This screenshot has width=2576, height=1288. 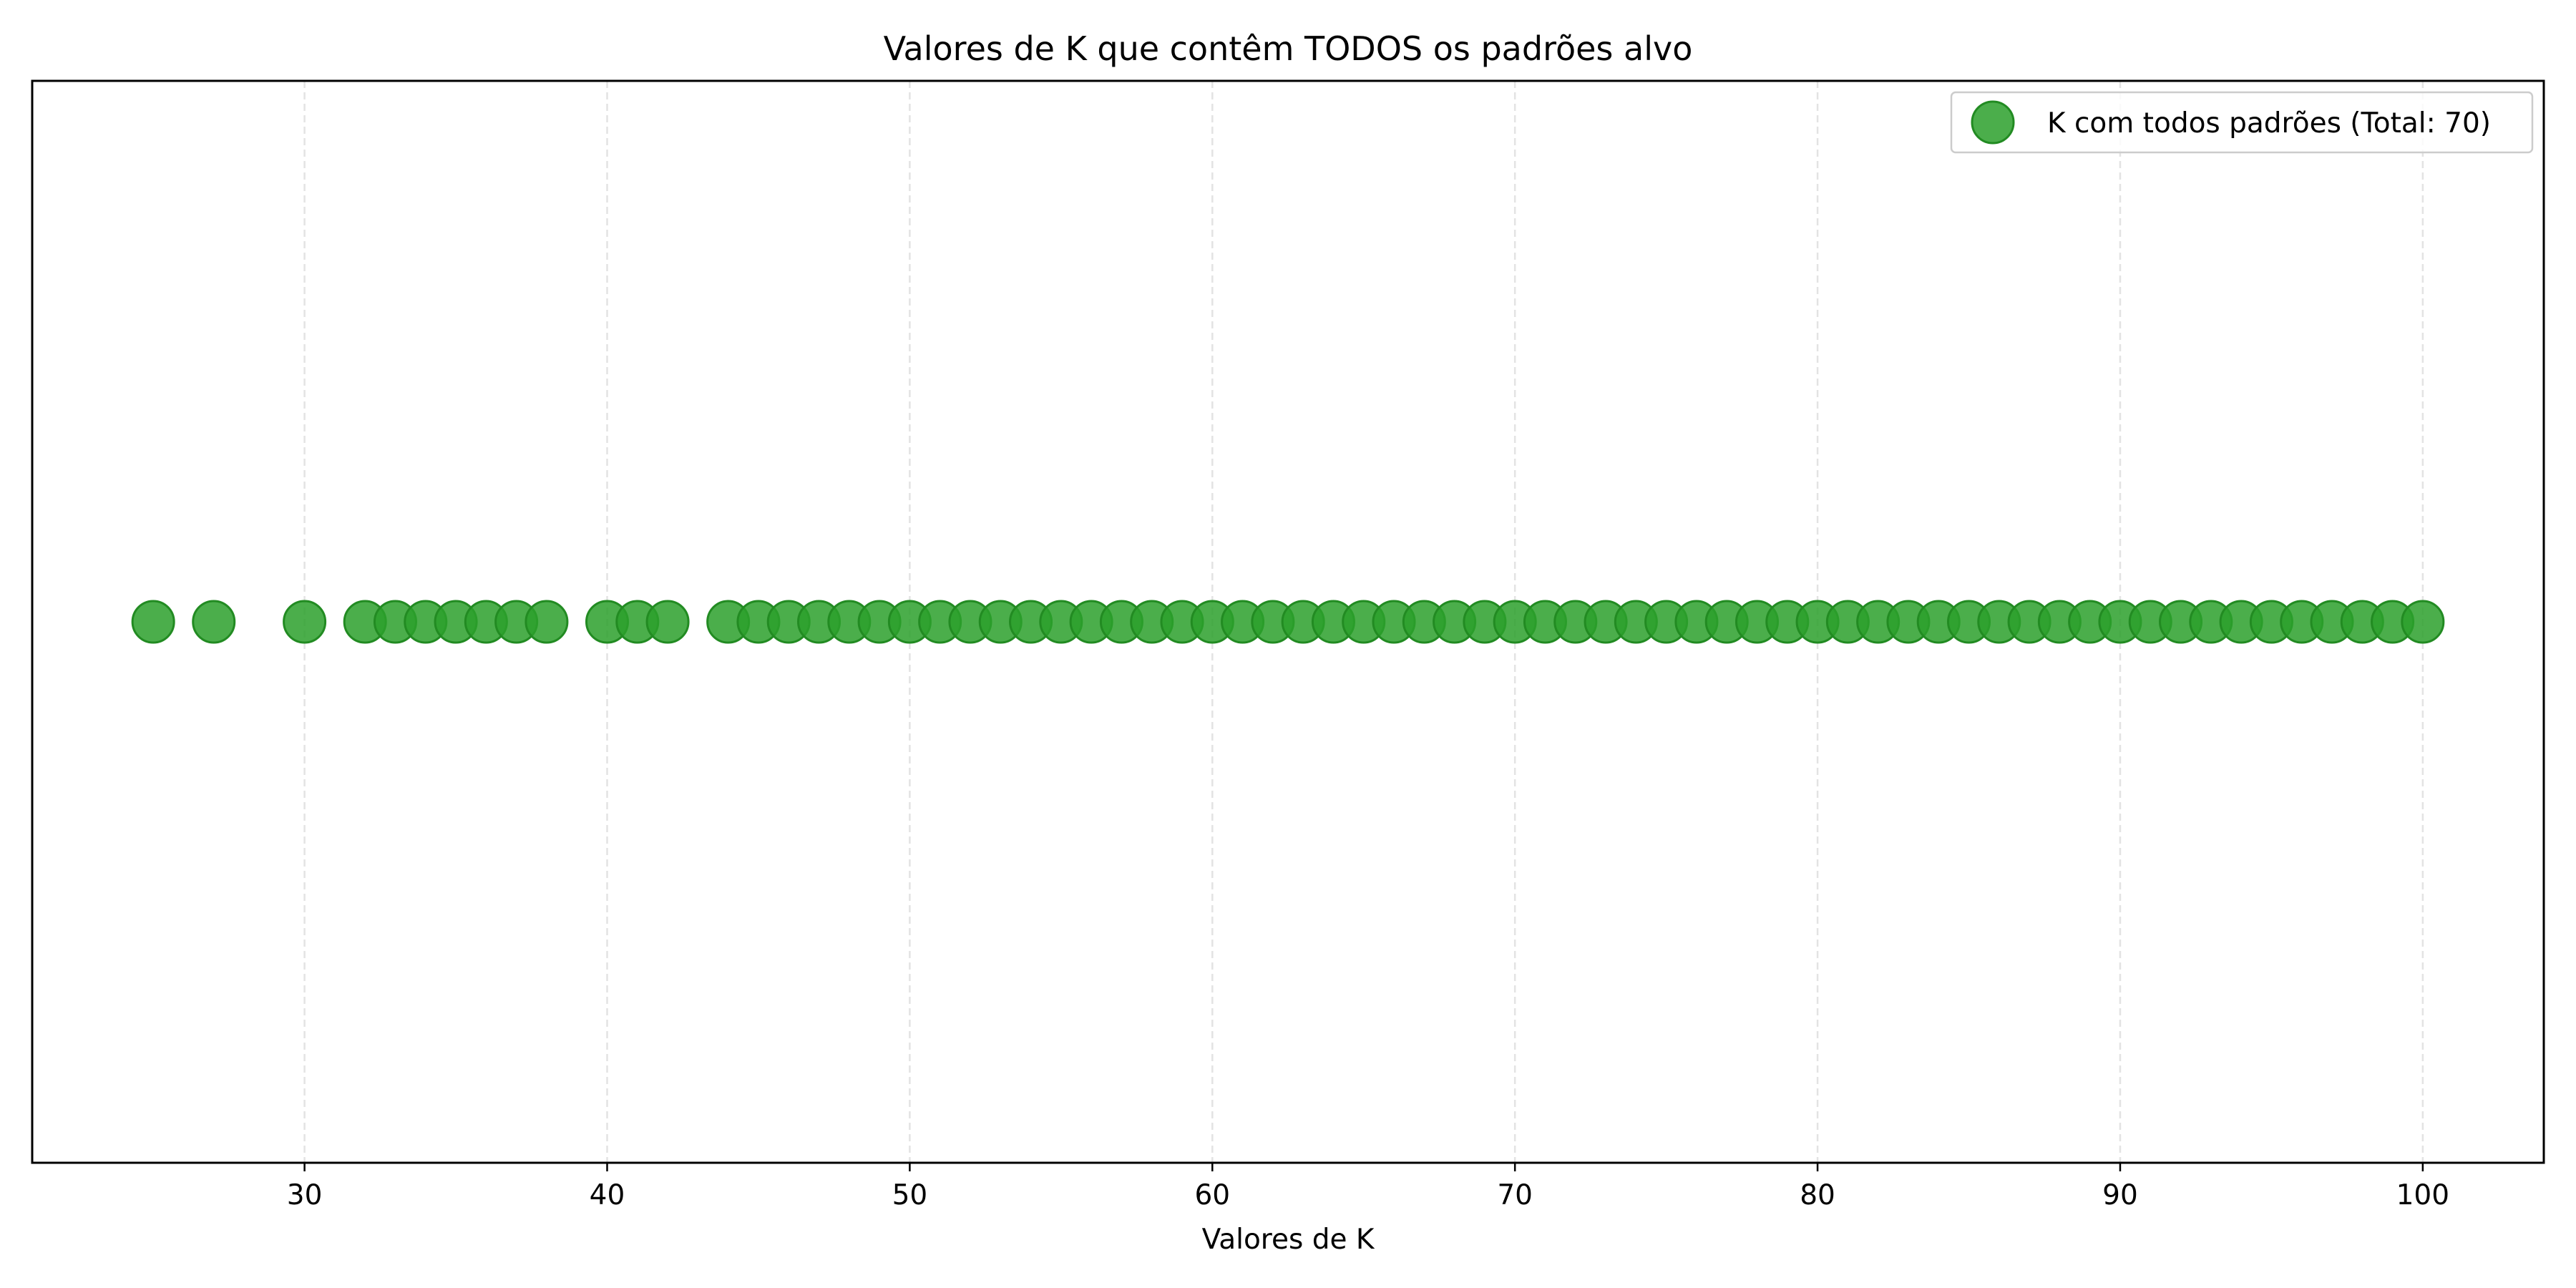 I want to click on x-tick-label: 40, so click(x=607, y=1195).